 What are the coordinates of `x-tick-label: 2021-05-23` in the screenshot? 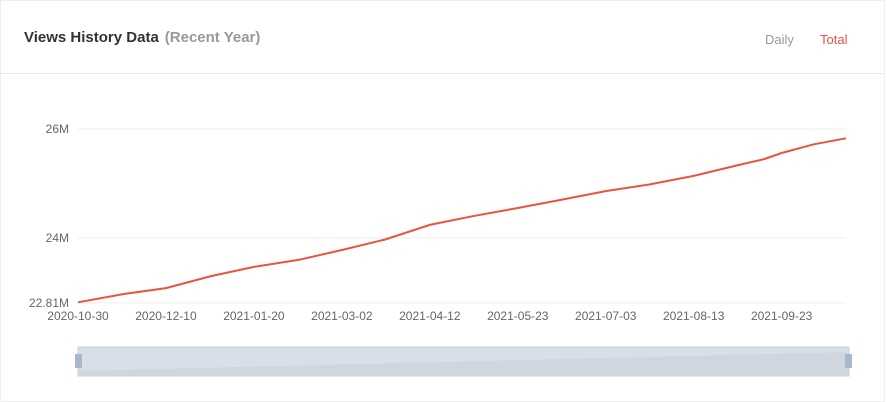 It's located at (518, 316).